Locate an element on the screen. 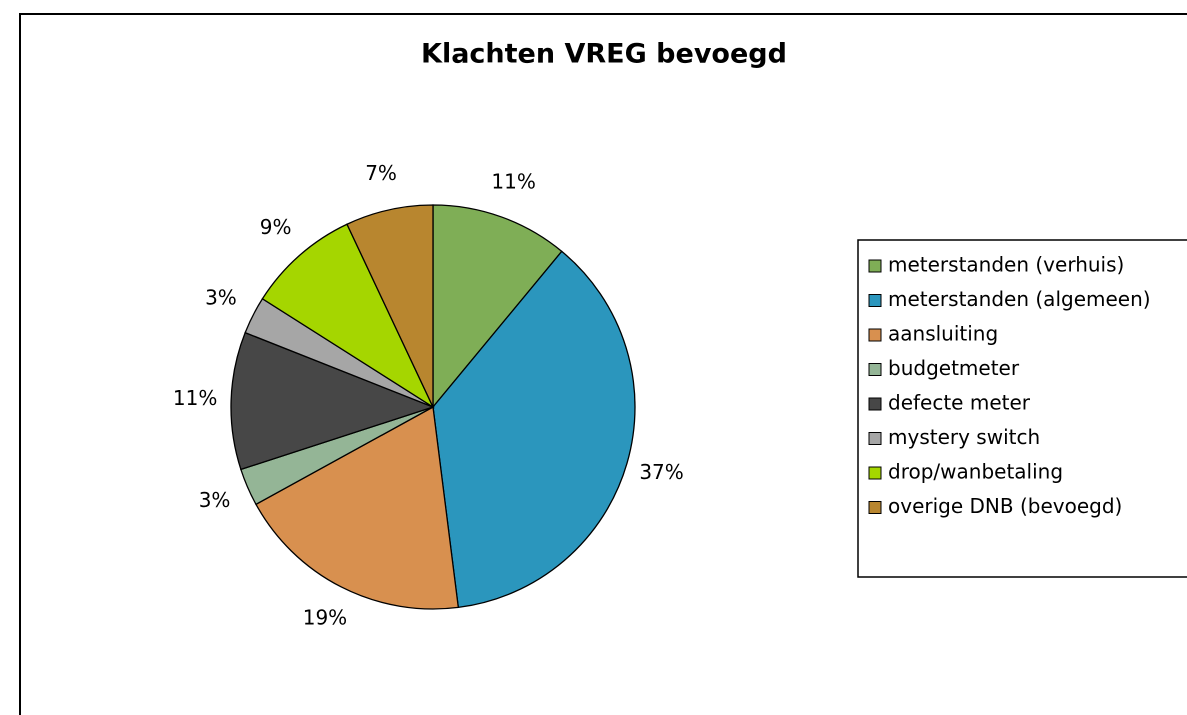 The height and width of the screenshot is (715, 1187). legend-label: budgetmeter is located at coordinates (954, 368).